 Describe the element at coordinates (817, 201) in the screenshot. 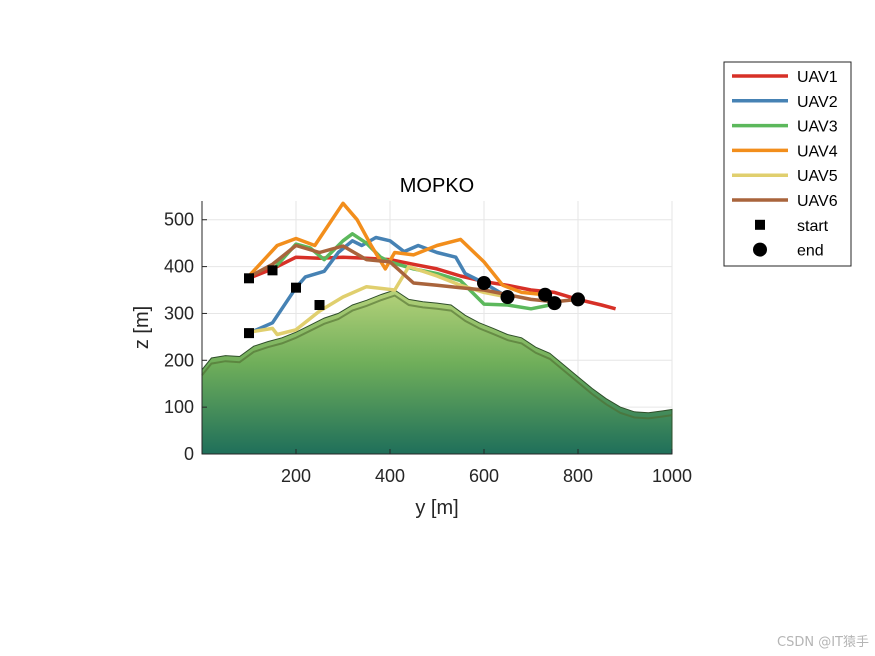

I see `legend-label: UAV6` at that location.